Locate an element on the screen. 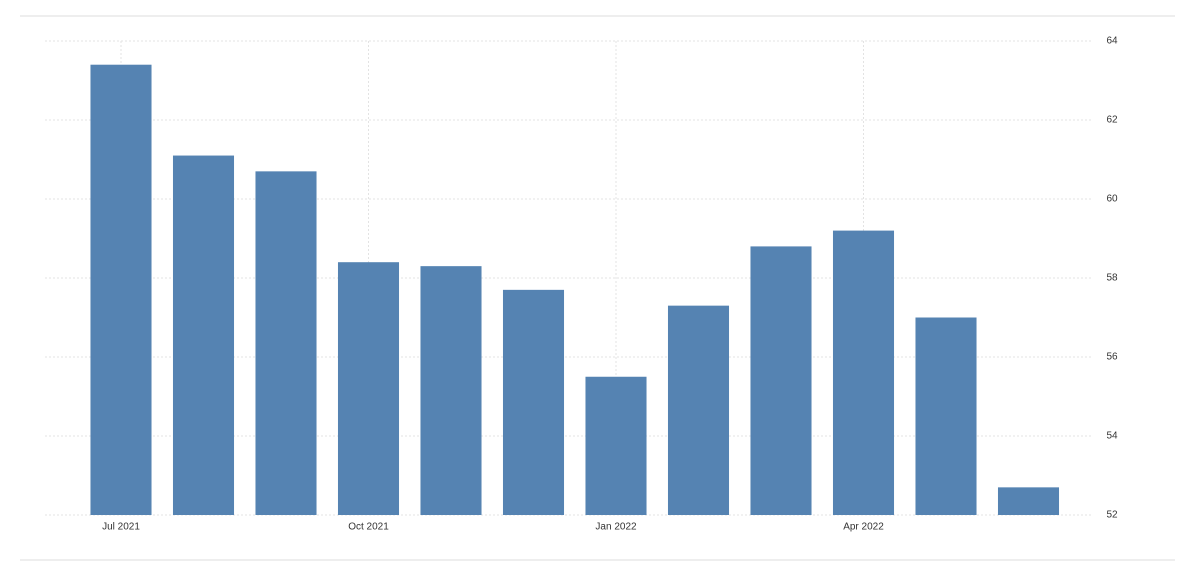 The image size is (1200, 578). y-tick-label: 58 is located at coordinates (1112, 278).